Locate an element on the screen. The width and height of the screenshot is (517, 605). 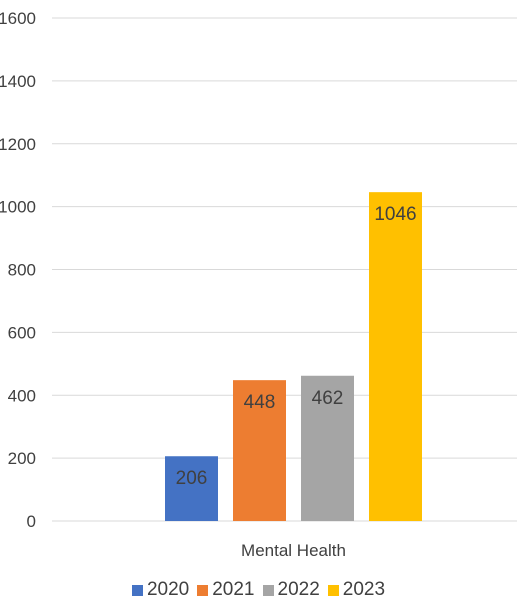
legend-label: 2020 is located at coordinates (168, 589).